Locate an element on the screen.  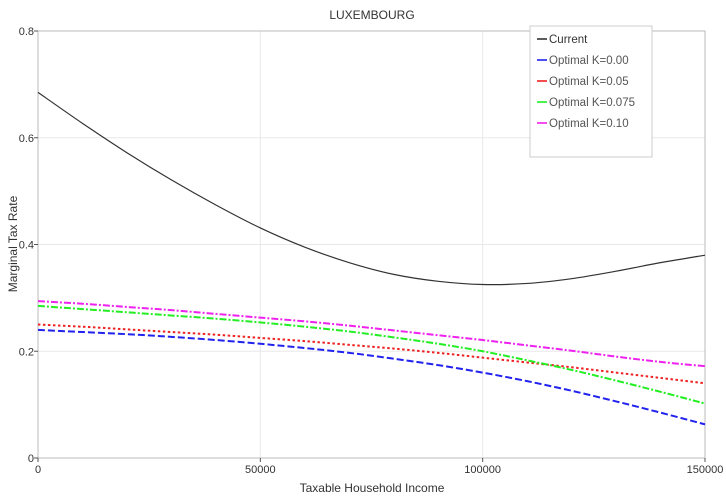
legend-box is located at coordinates (591, 91).